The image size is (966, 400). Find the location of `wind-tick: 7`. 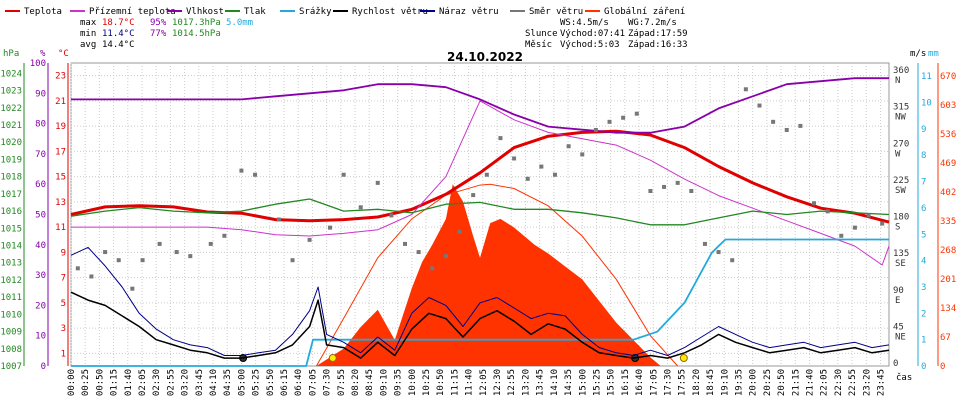

wind-tick: 7 is located at coordinates (923, 183).